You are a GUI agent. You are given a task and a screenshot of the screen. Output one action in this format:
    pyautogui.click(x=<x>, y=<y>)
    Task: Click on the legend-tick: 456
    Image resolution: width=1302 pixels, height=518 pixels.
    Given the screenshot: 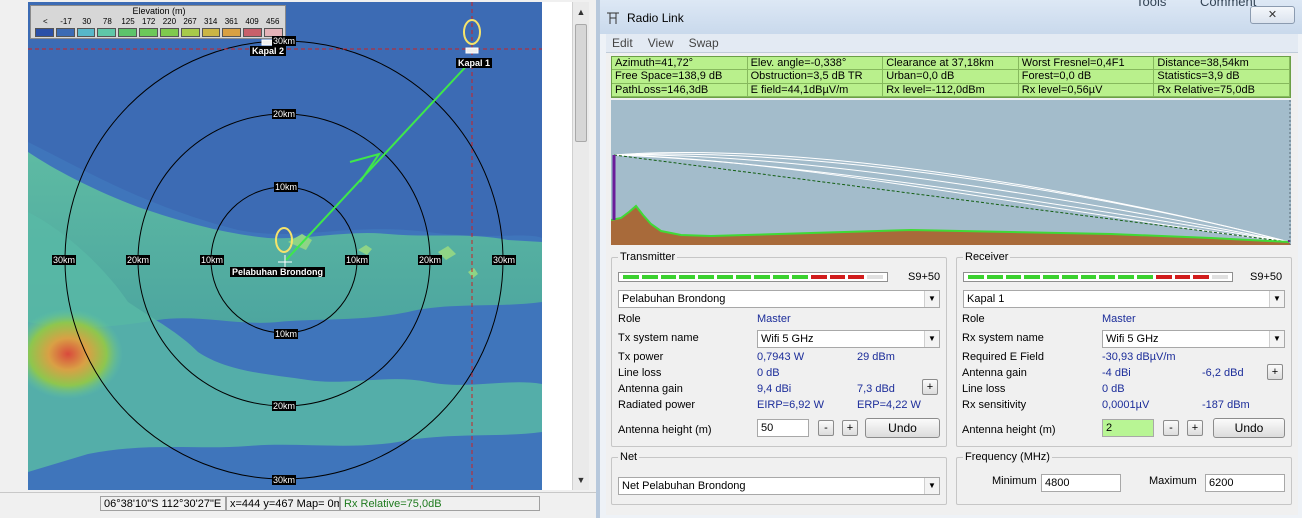 What is the action you would take?
    pyautogui.click(x=273, y=21)
    